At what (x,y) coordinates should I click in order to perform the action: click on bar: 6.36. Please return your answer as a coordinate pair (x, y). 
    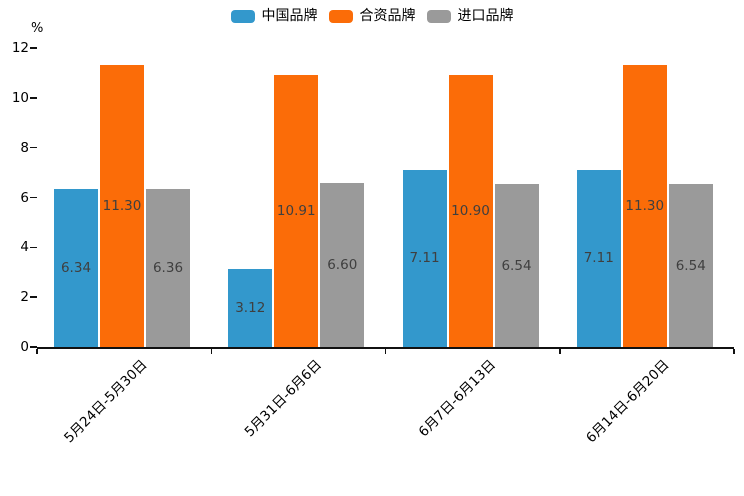
    Looking at the image, I should click on (168, 267).